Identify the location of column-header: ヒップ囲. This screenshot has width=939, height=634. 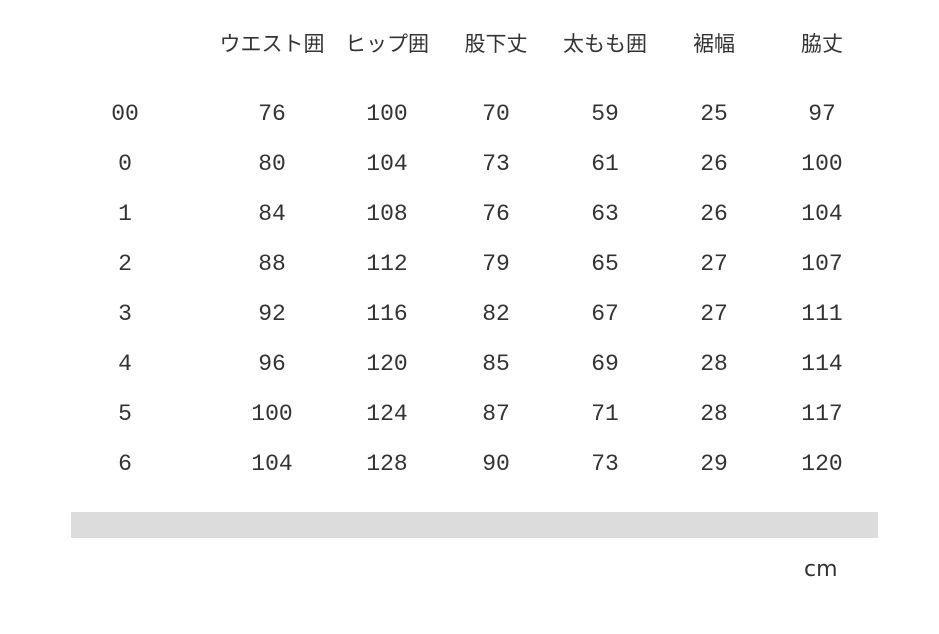
(387, 44).